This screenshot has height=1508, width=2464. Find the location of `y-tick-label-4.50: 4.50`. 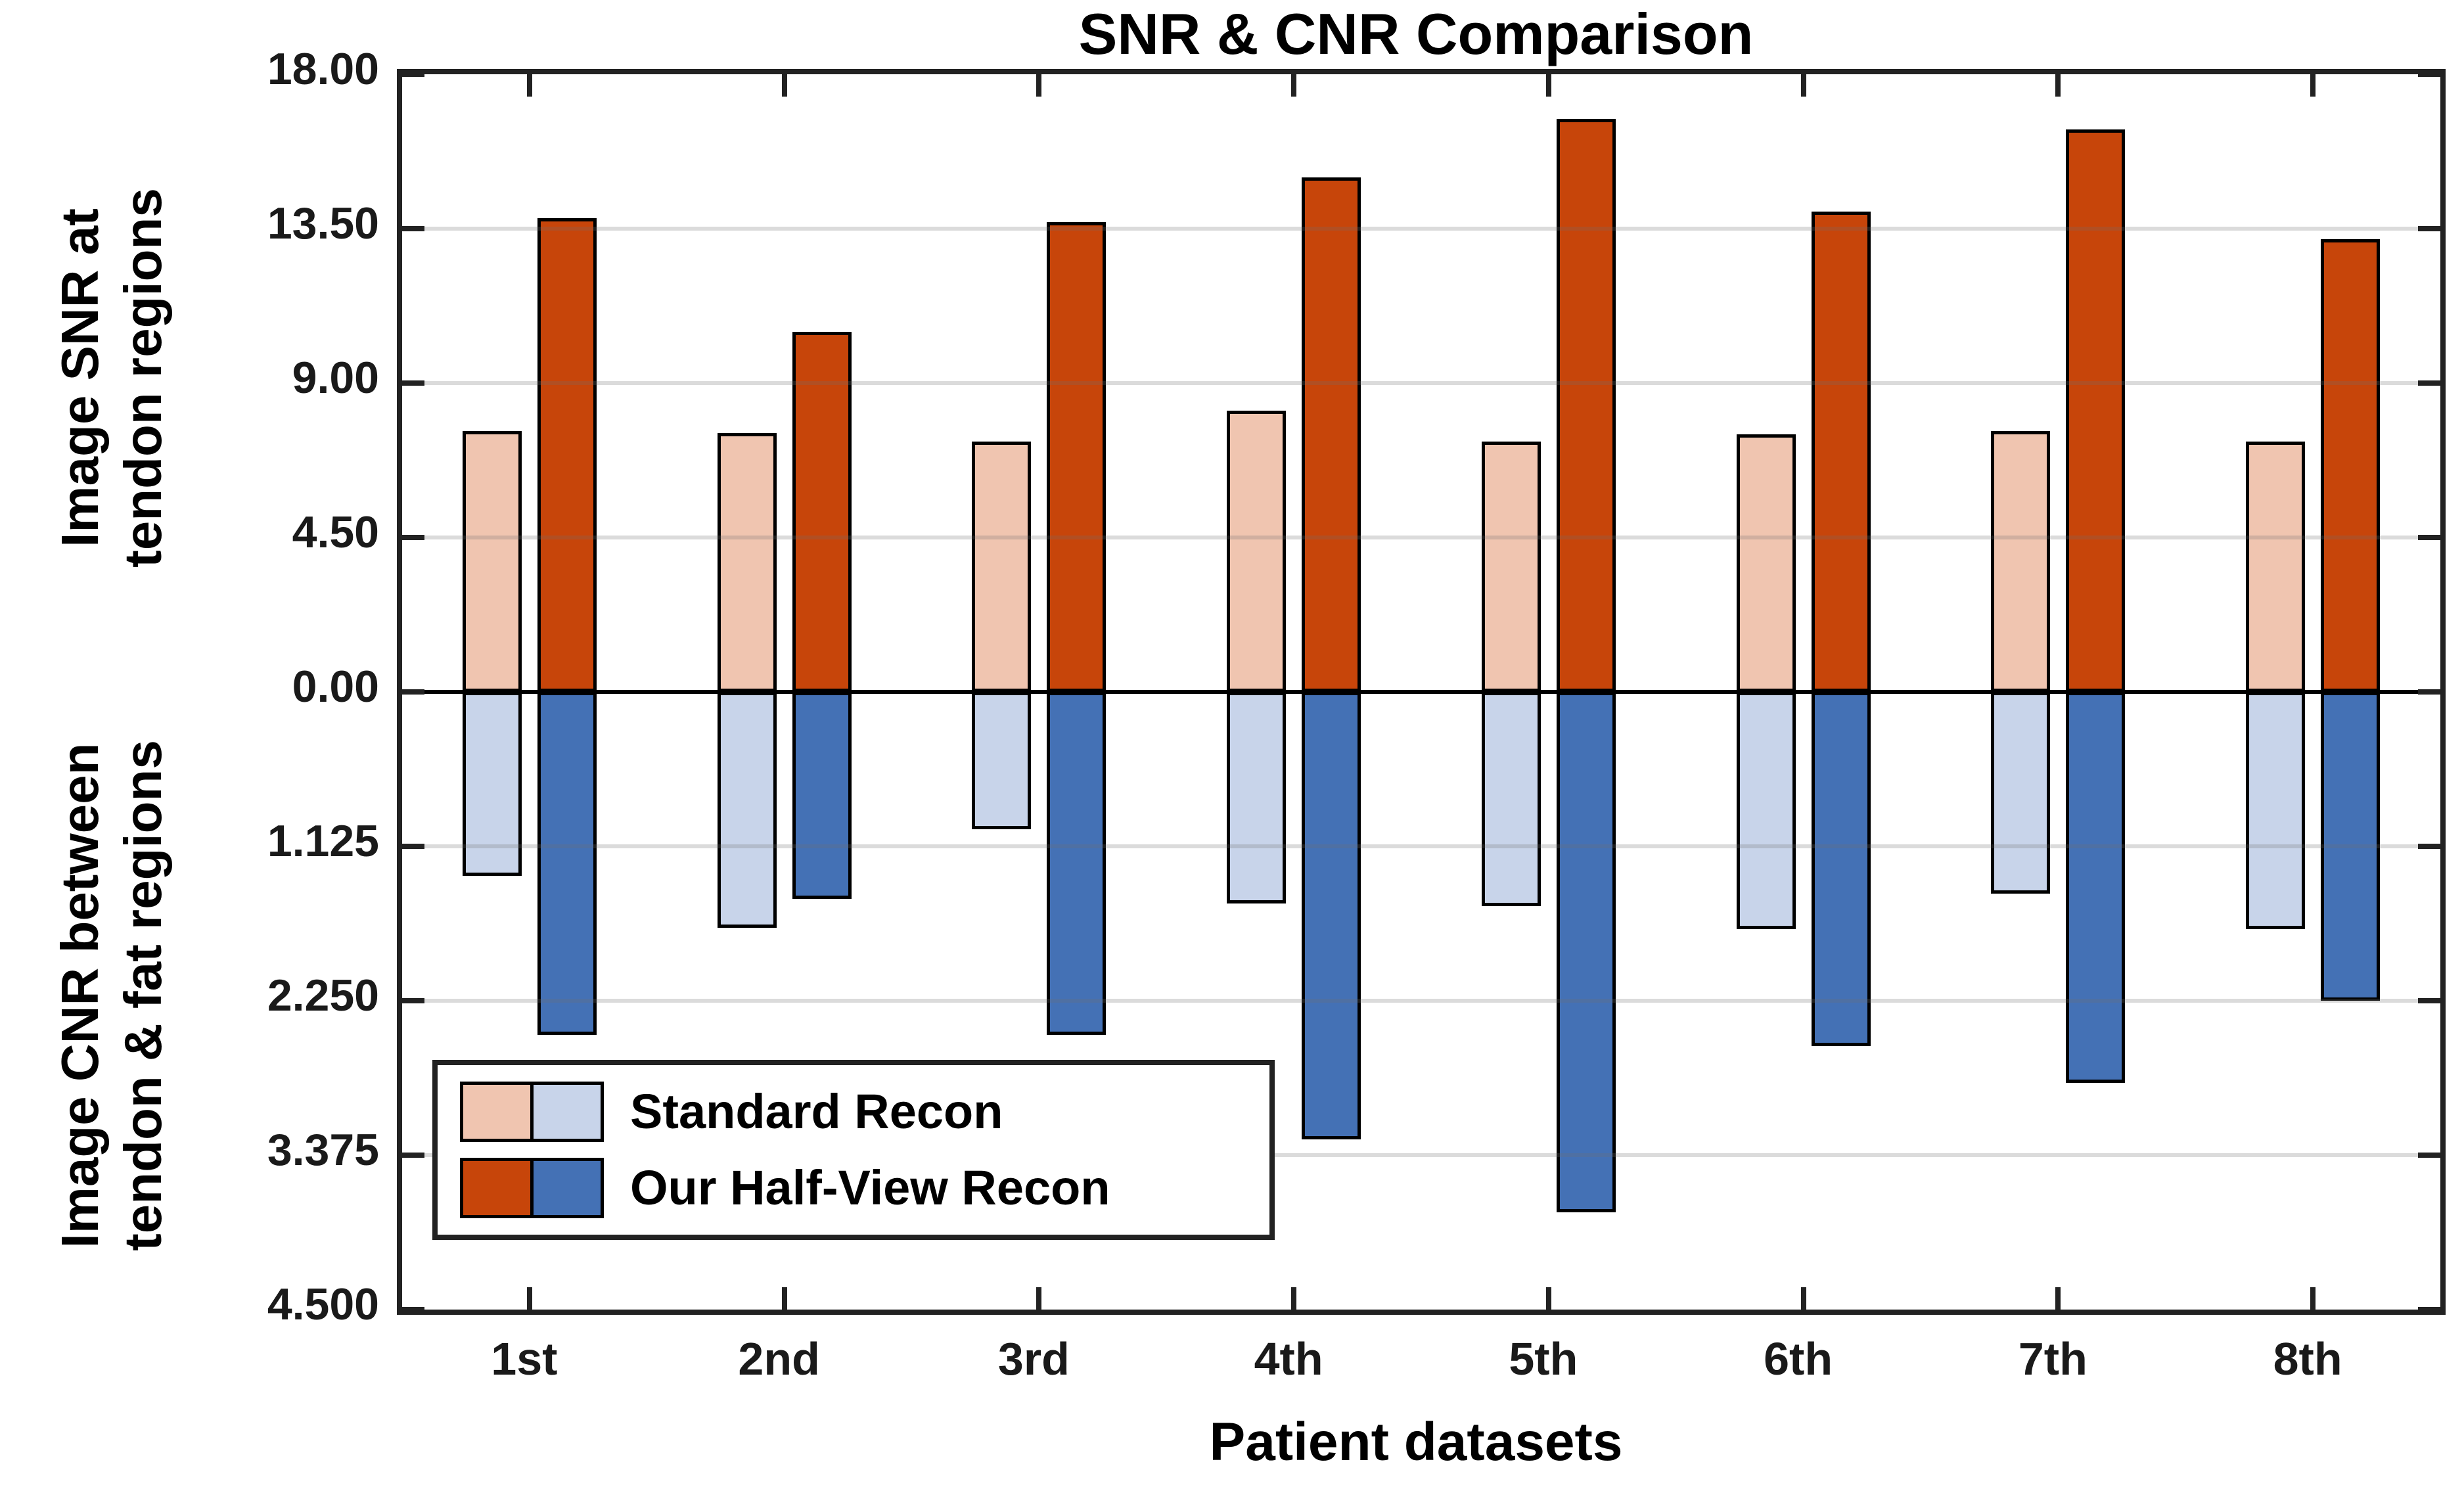

y-tick-label-4.50: 4.50 is located at coordinates (336, 532).